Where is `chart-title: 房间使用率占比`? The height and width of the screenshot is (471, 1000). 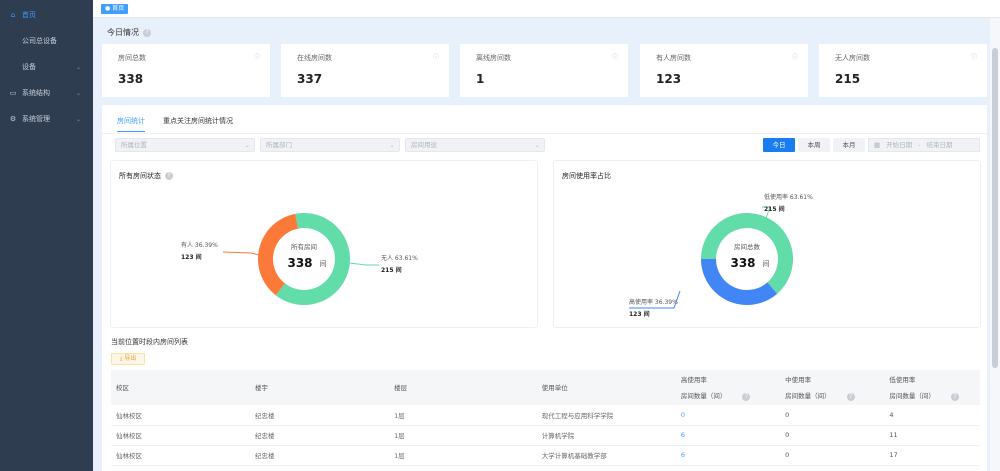 chart-title: 房间使用率占比 is located at coordinates (586, 176).